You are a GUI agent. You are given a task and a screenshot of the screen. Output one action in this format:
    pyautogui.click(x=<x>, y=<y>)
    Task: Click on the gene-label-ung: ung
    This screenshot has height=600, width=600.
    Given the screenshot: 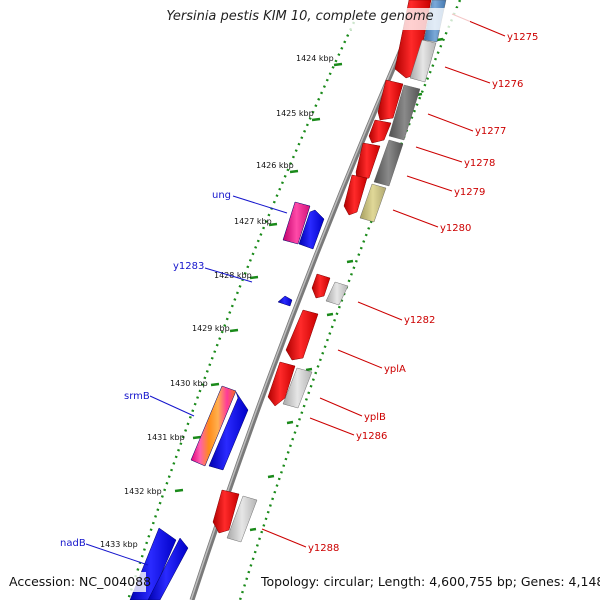 What is the action you would take?
    pyautogui.click(x=221, y=195)
    